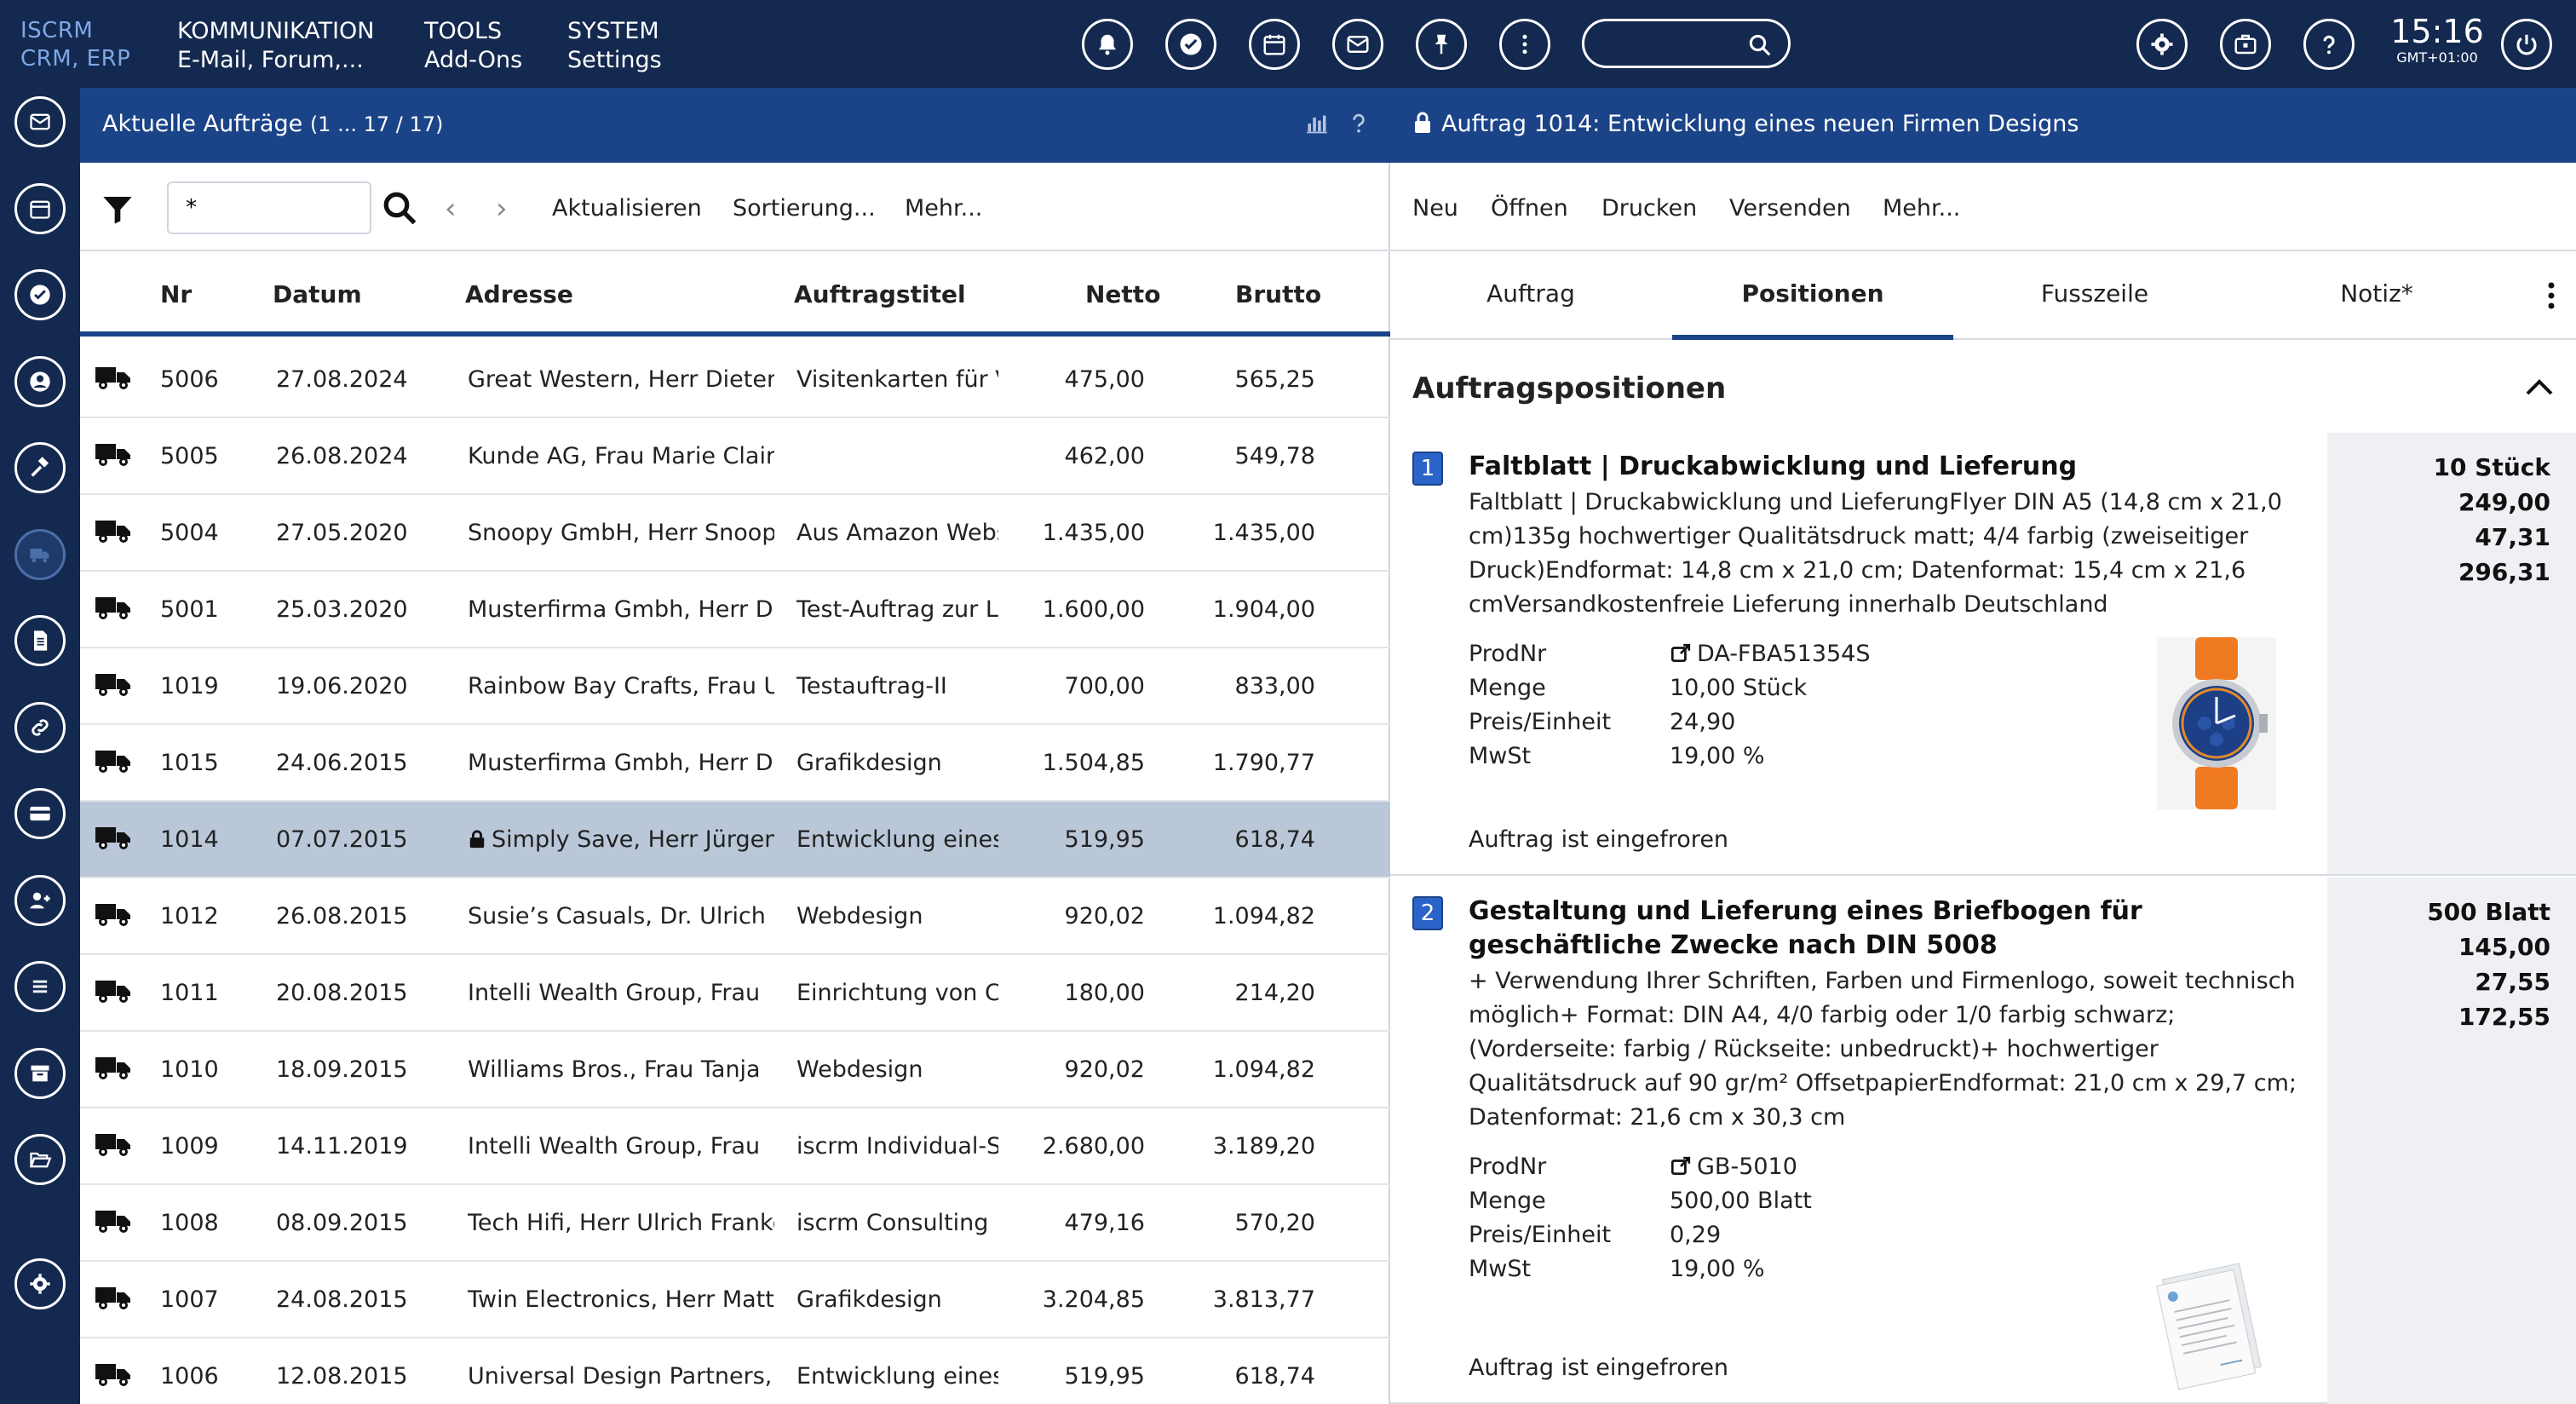 The width and height of the screenshot is (2576, 1404). Describe the element at coordinates (40, 1159) in the screenshot. I see `sidebar-item-files` at that location.